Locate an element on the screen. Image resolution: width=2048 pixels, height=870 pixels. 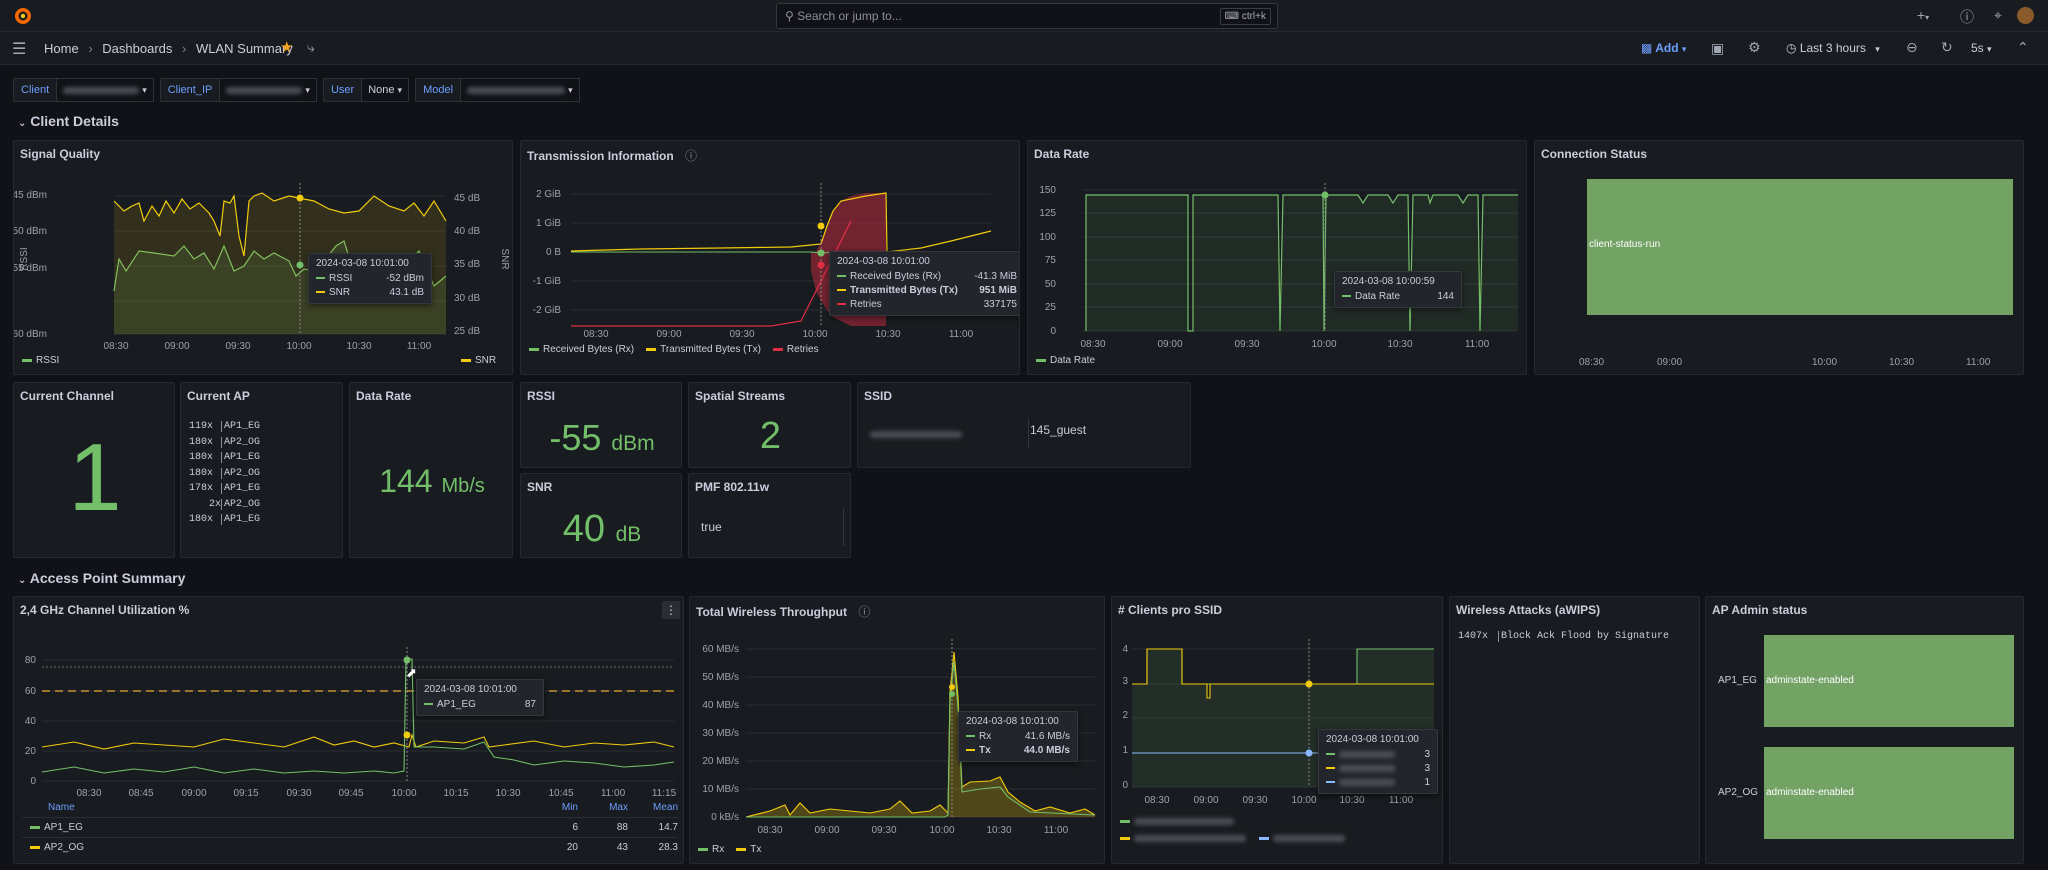
zoom-out-icon: ⊖ is located at coordinates (1912, 47).